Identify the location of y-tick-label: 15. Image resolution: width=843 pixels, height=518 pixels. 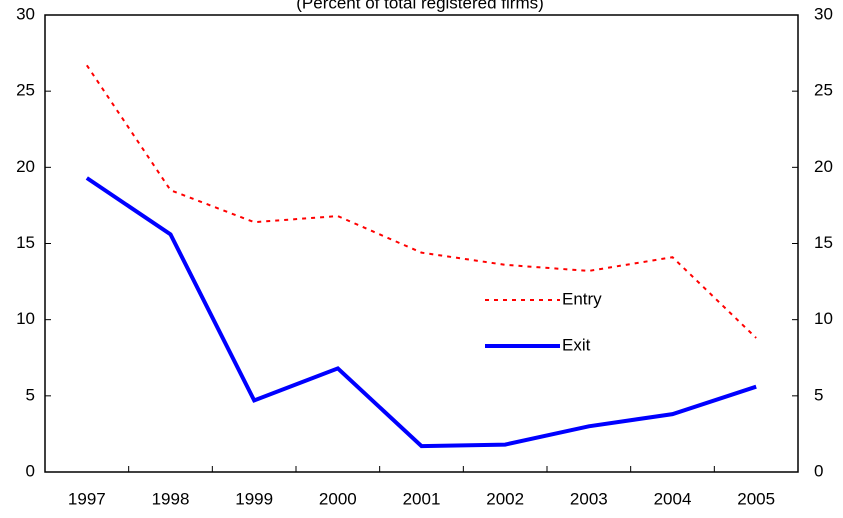
(25, 242).